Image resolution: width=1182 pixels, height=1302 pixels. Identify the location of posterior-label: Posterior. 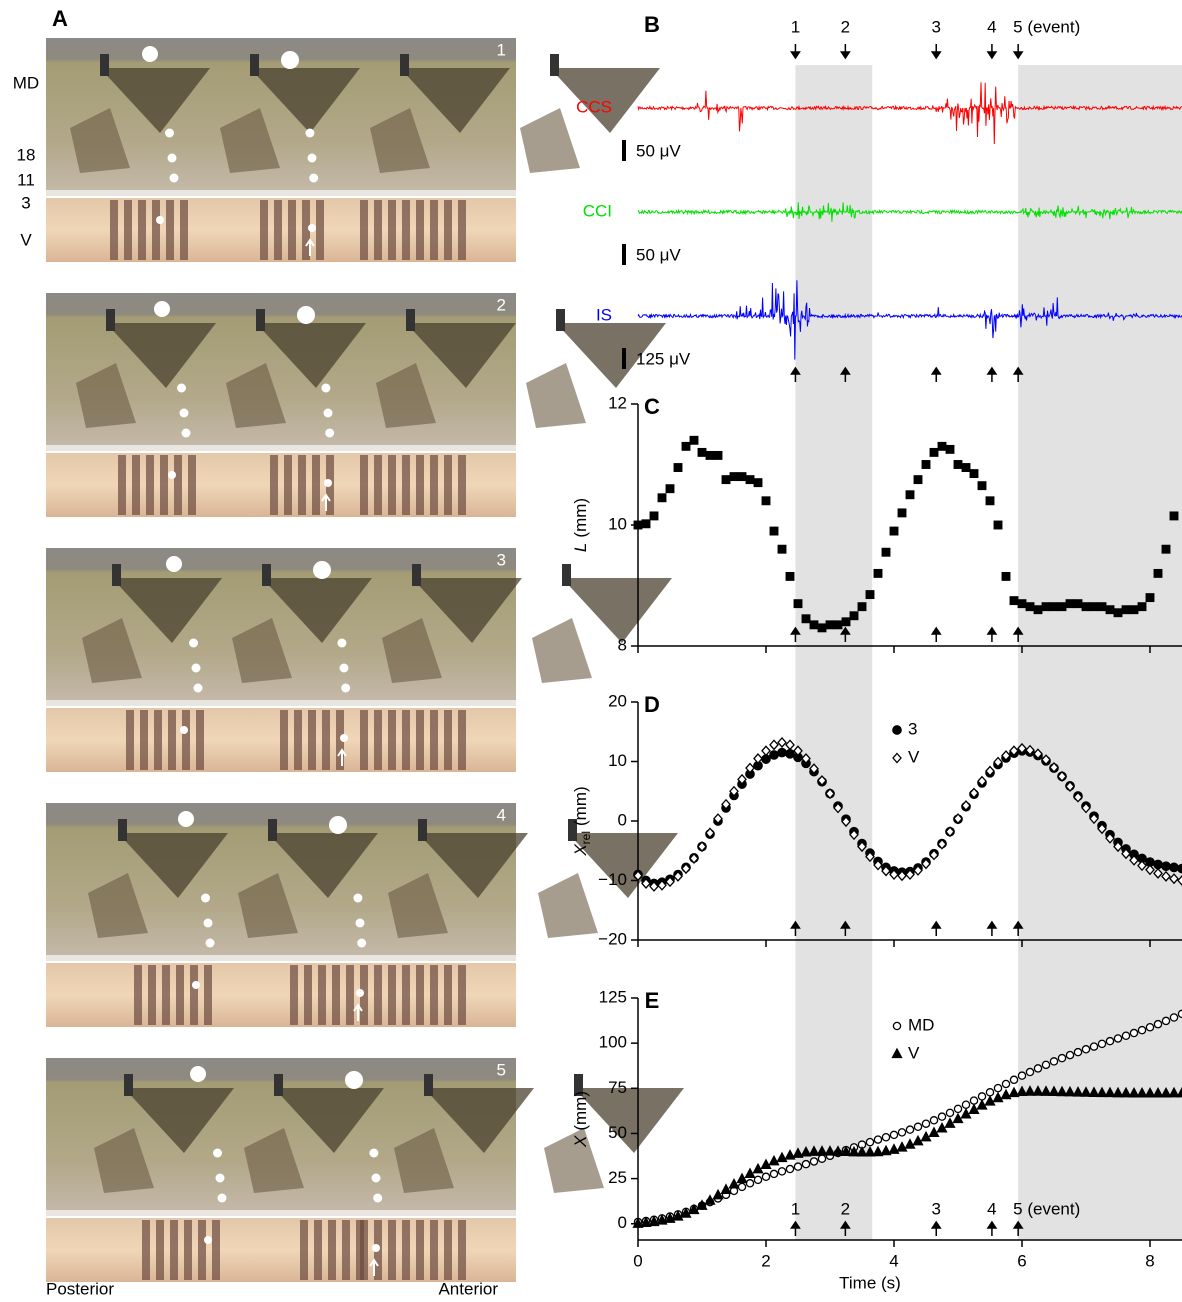
(80, 1288).